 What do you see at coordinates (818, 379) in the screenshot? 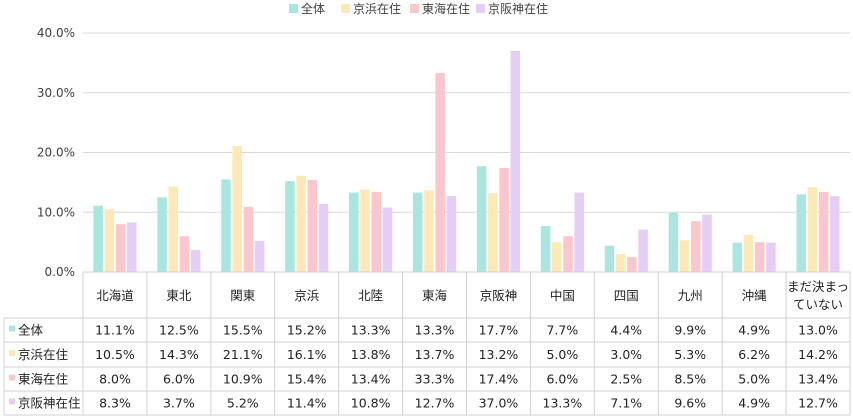
I see `table-cell-2-11: 13.4%` at bounding box center [818, 379].